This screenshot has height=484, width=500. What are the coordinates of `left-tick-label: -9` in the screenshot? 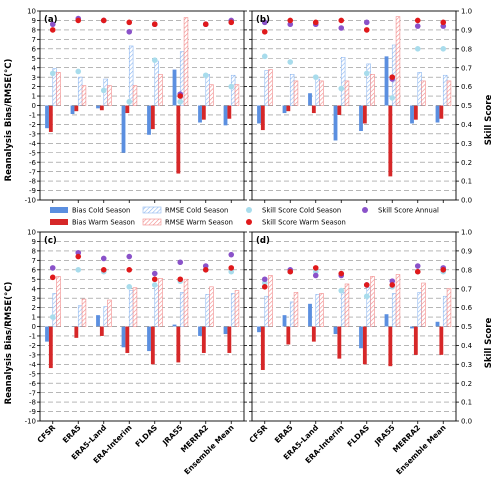 It's located at (32, 191).